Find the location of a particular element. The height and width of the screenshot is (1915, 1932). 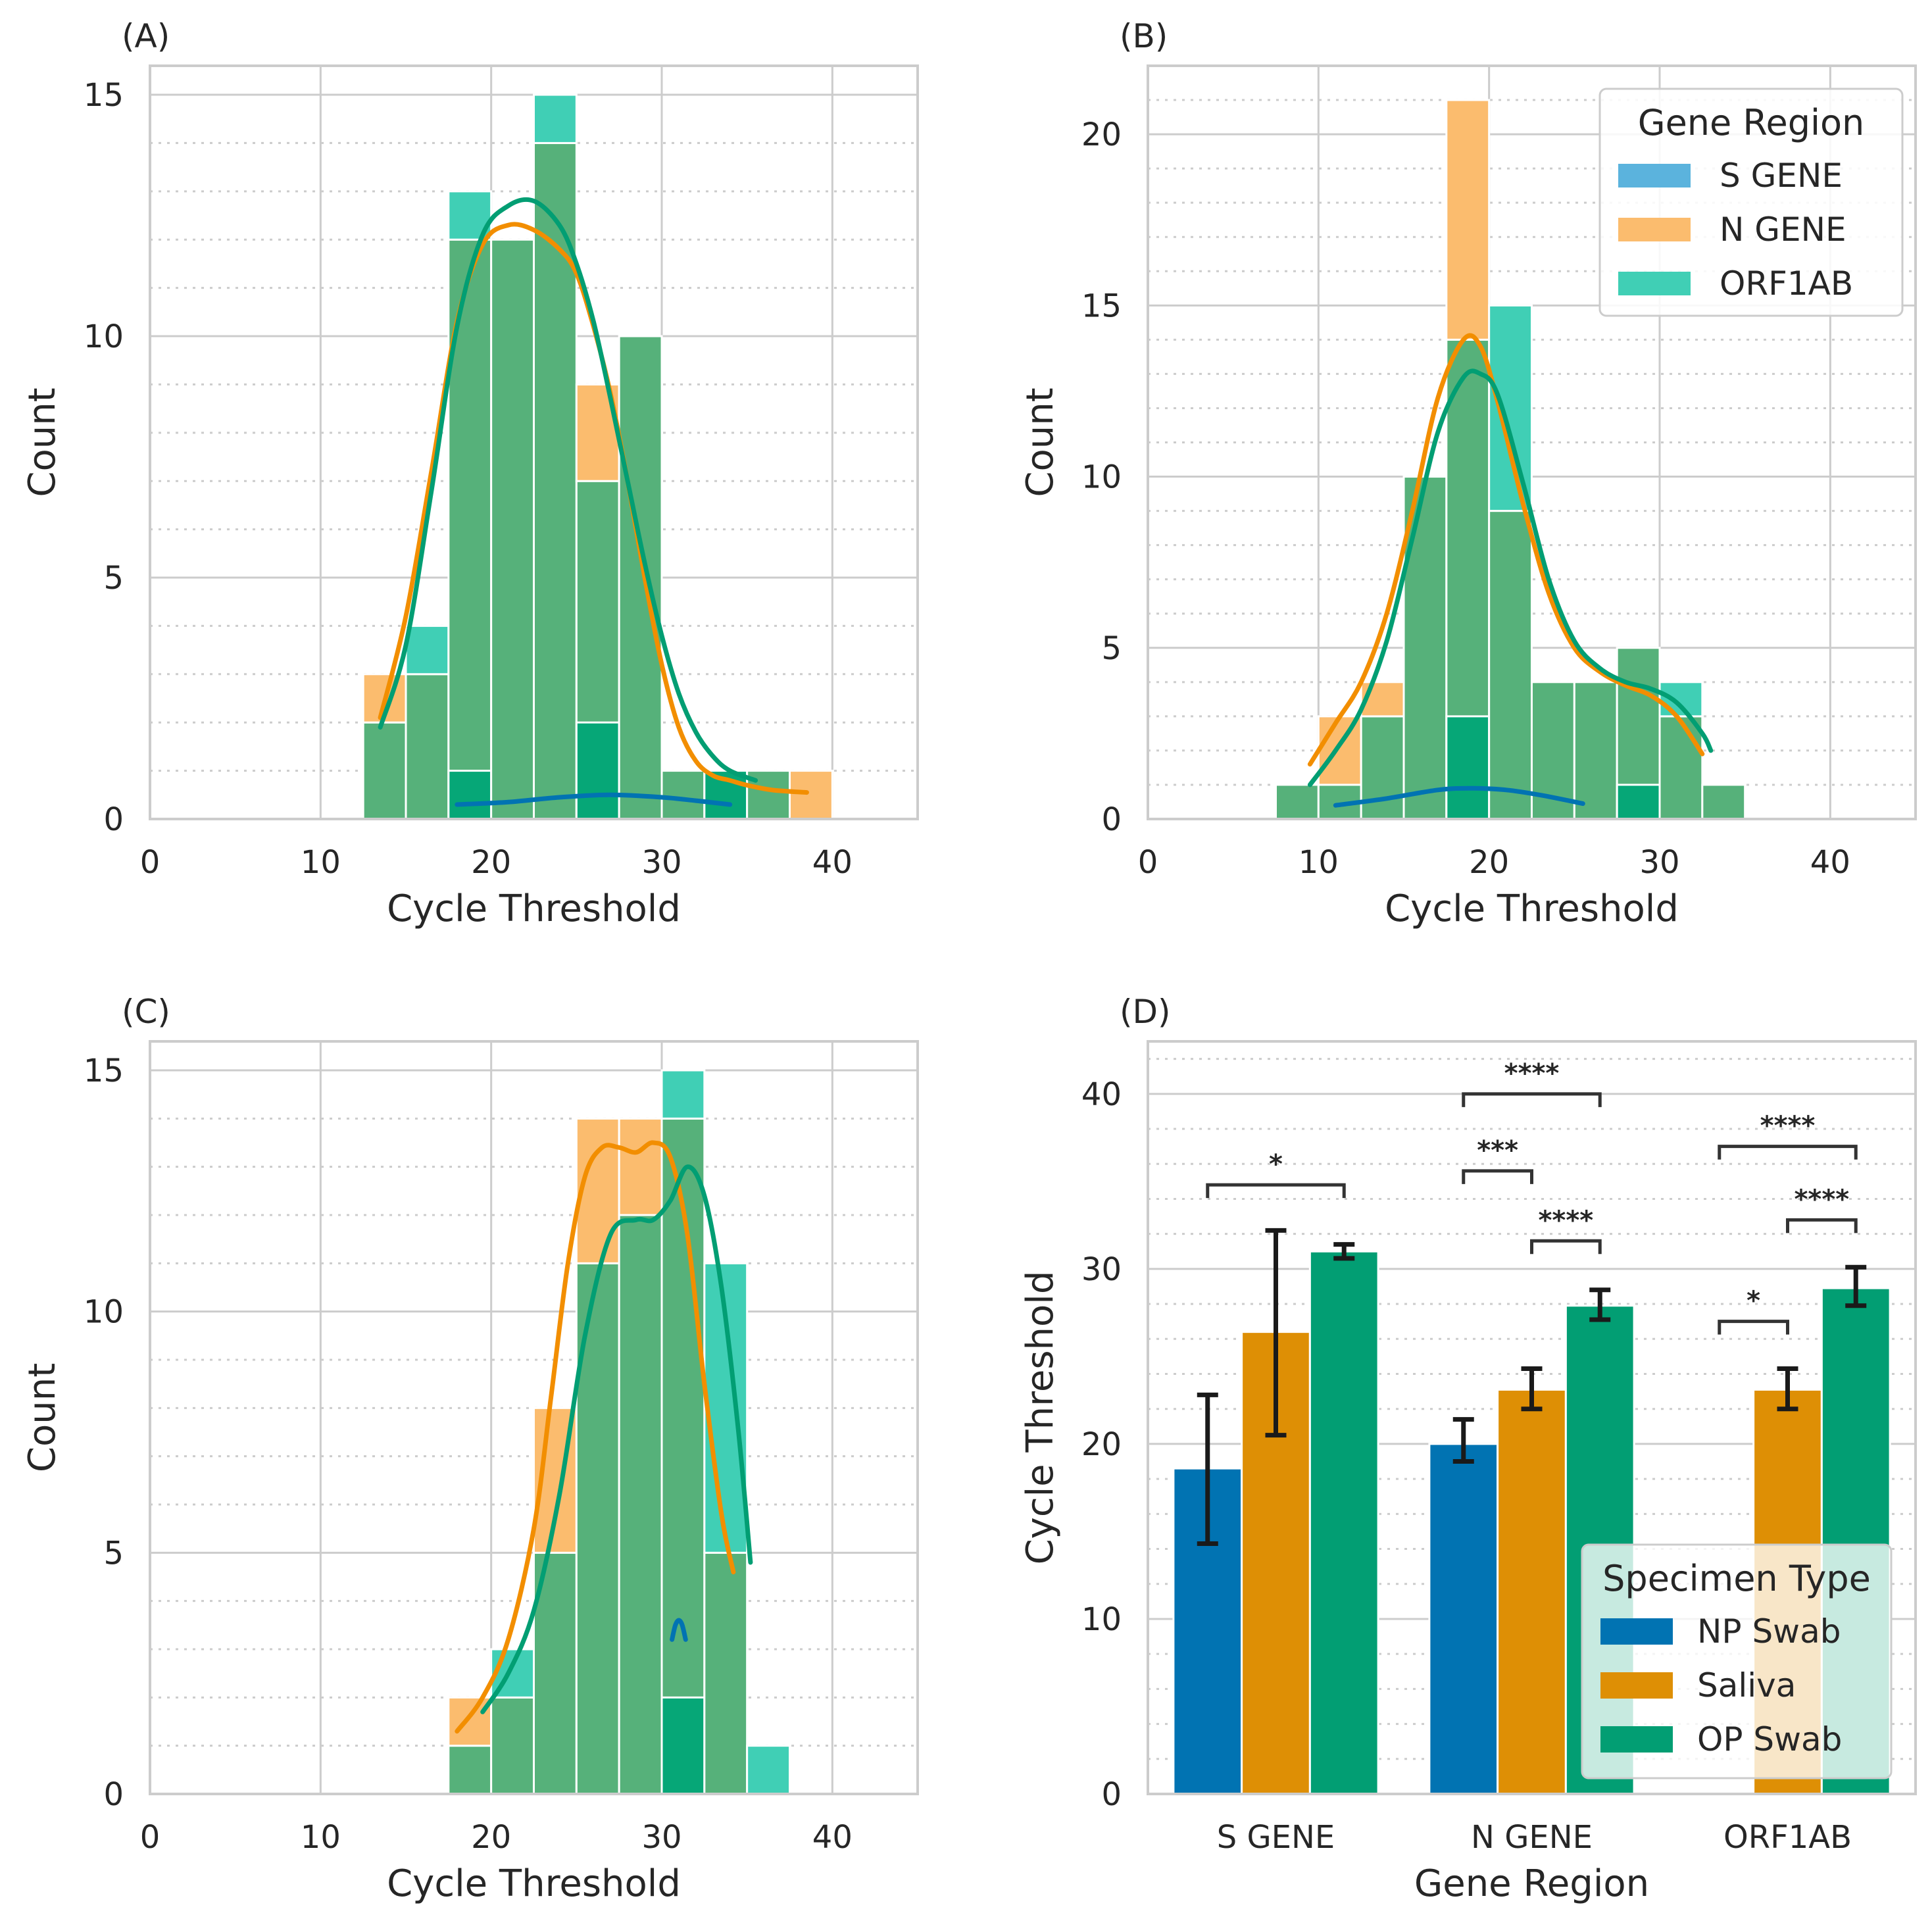

x-axis-label: Gene Region is located at coordinates (1531, 1883).